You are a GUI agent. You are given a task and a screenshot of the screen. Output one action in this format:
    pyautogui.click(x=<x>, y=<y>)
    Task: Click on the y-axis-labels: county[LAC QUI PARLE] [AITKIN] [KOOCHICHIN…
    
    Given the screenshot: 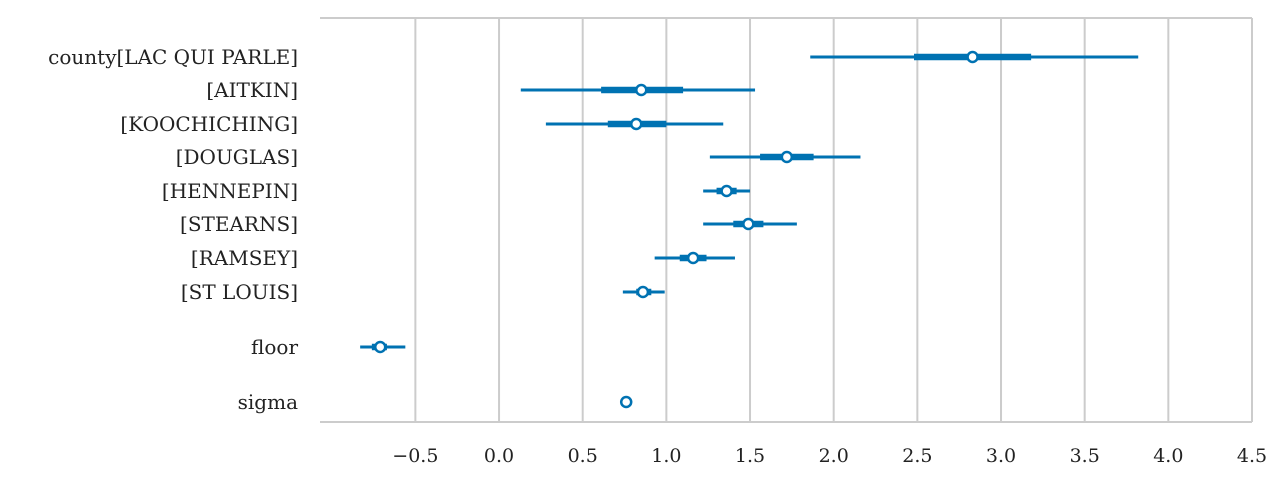 What is the action you would take?
    pyautogui.click(x=173, y=229)
    